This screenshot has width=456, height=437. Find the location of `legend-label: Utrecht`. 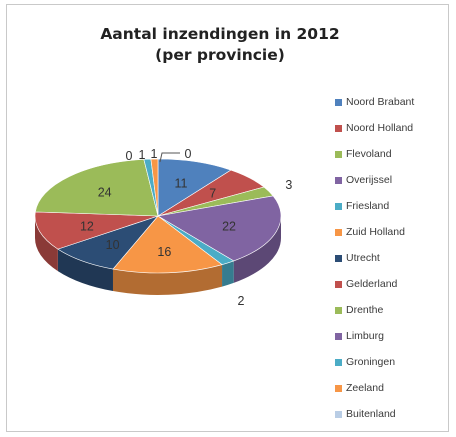

legend-label: Utrecht is located at coordinates (363, 258).